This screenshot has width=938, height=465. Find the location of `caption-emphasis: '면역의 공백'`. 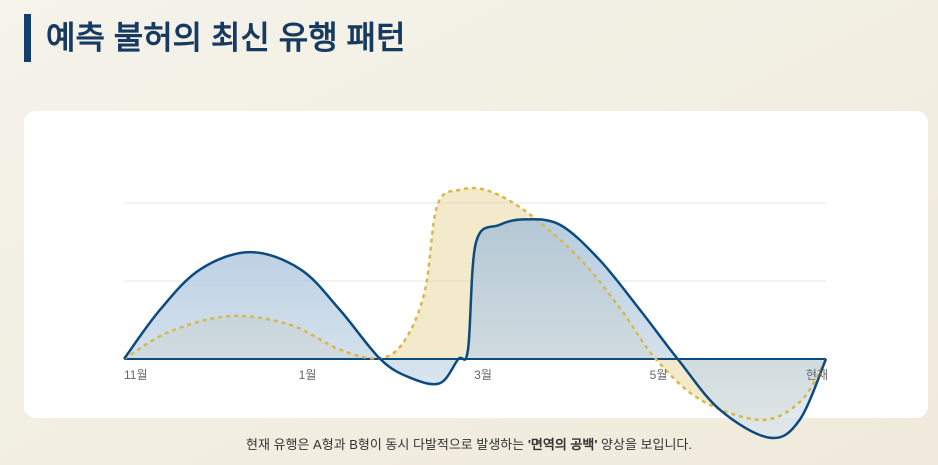

caption-emphasis: '면역의 공백' is located at coordinates (563, 444).